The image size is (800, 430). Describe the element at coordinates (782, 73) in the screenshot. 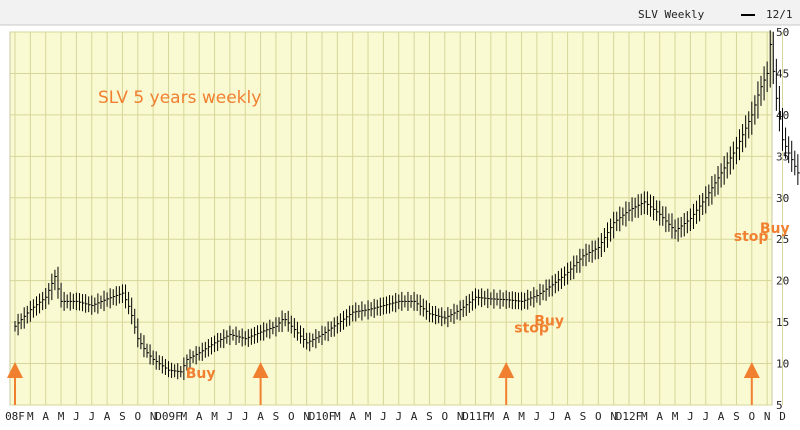

I see `y-tick-label: 45` at that location.